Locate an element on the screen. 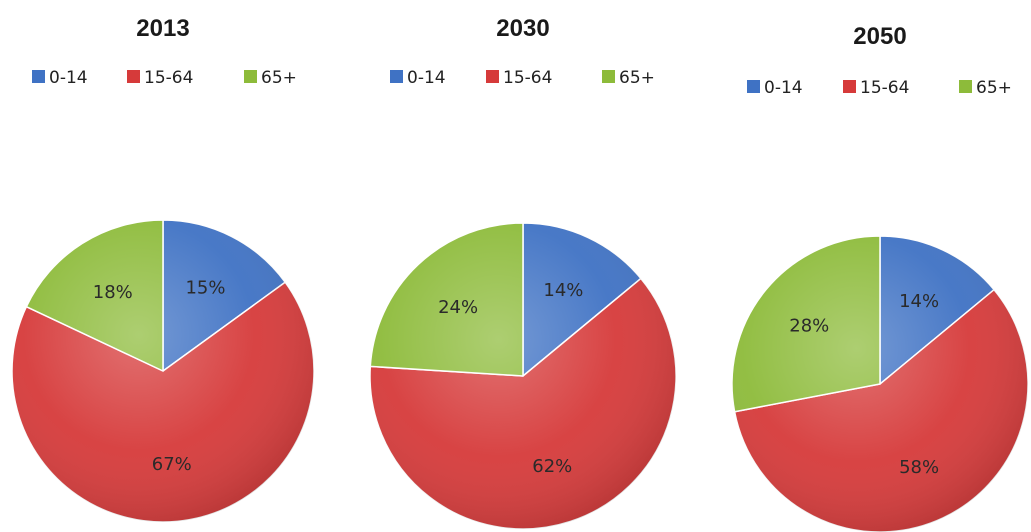  chart-title-2050: 2050 is located at coordinates (879, 36).